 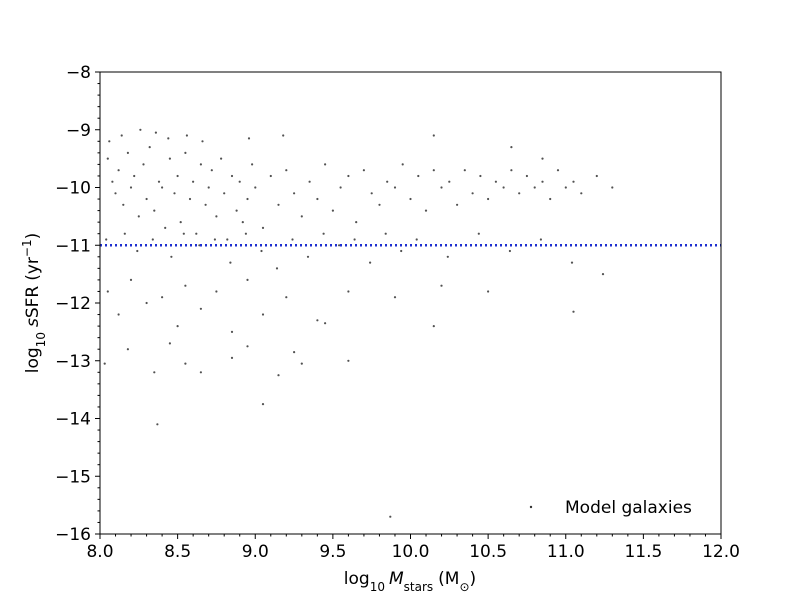 What do you see at coordinates (73, 246) in the screenshot?
I see `y-tick-label: −11` at bounding box center [73, 246].